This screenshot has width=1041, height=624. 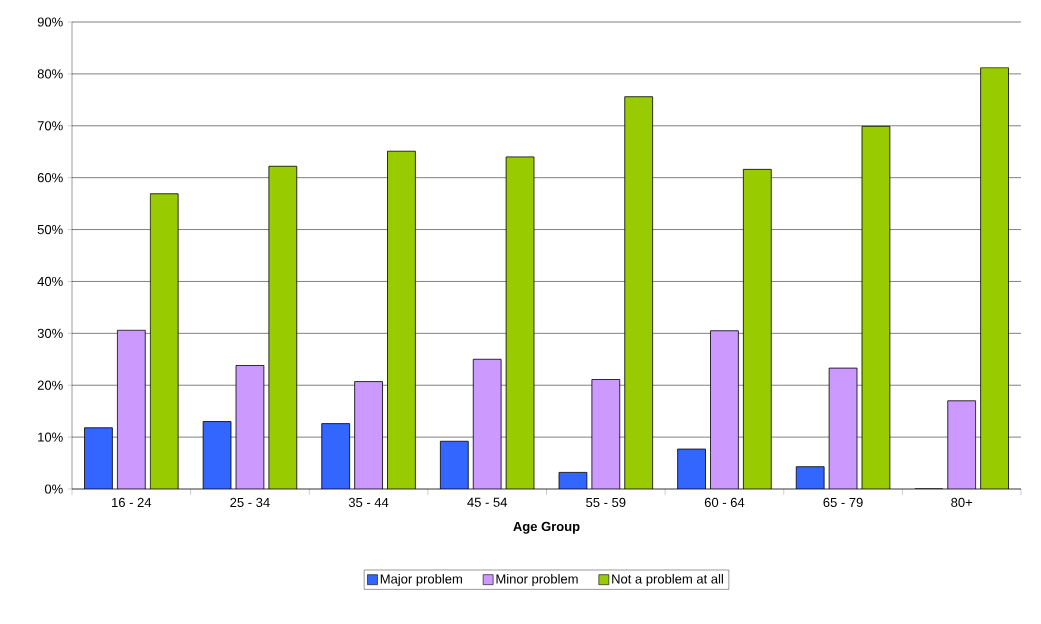 What do you see at coordinates (50, 178) in the screenshot?
I see `y-tick-label: 60%` at bounding box center [50, 178].